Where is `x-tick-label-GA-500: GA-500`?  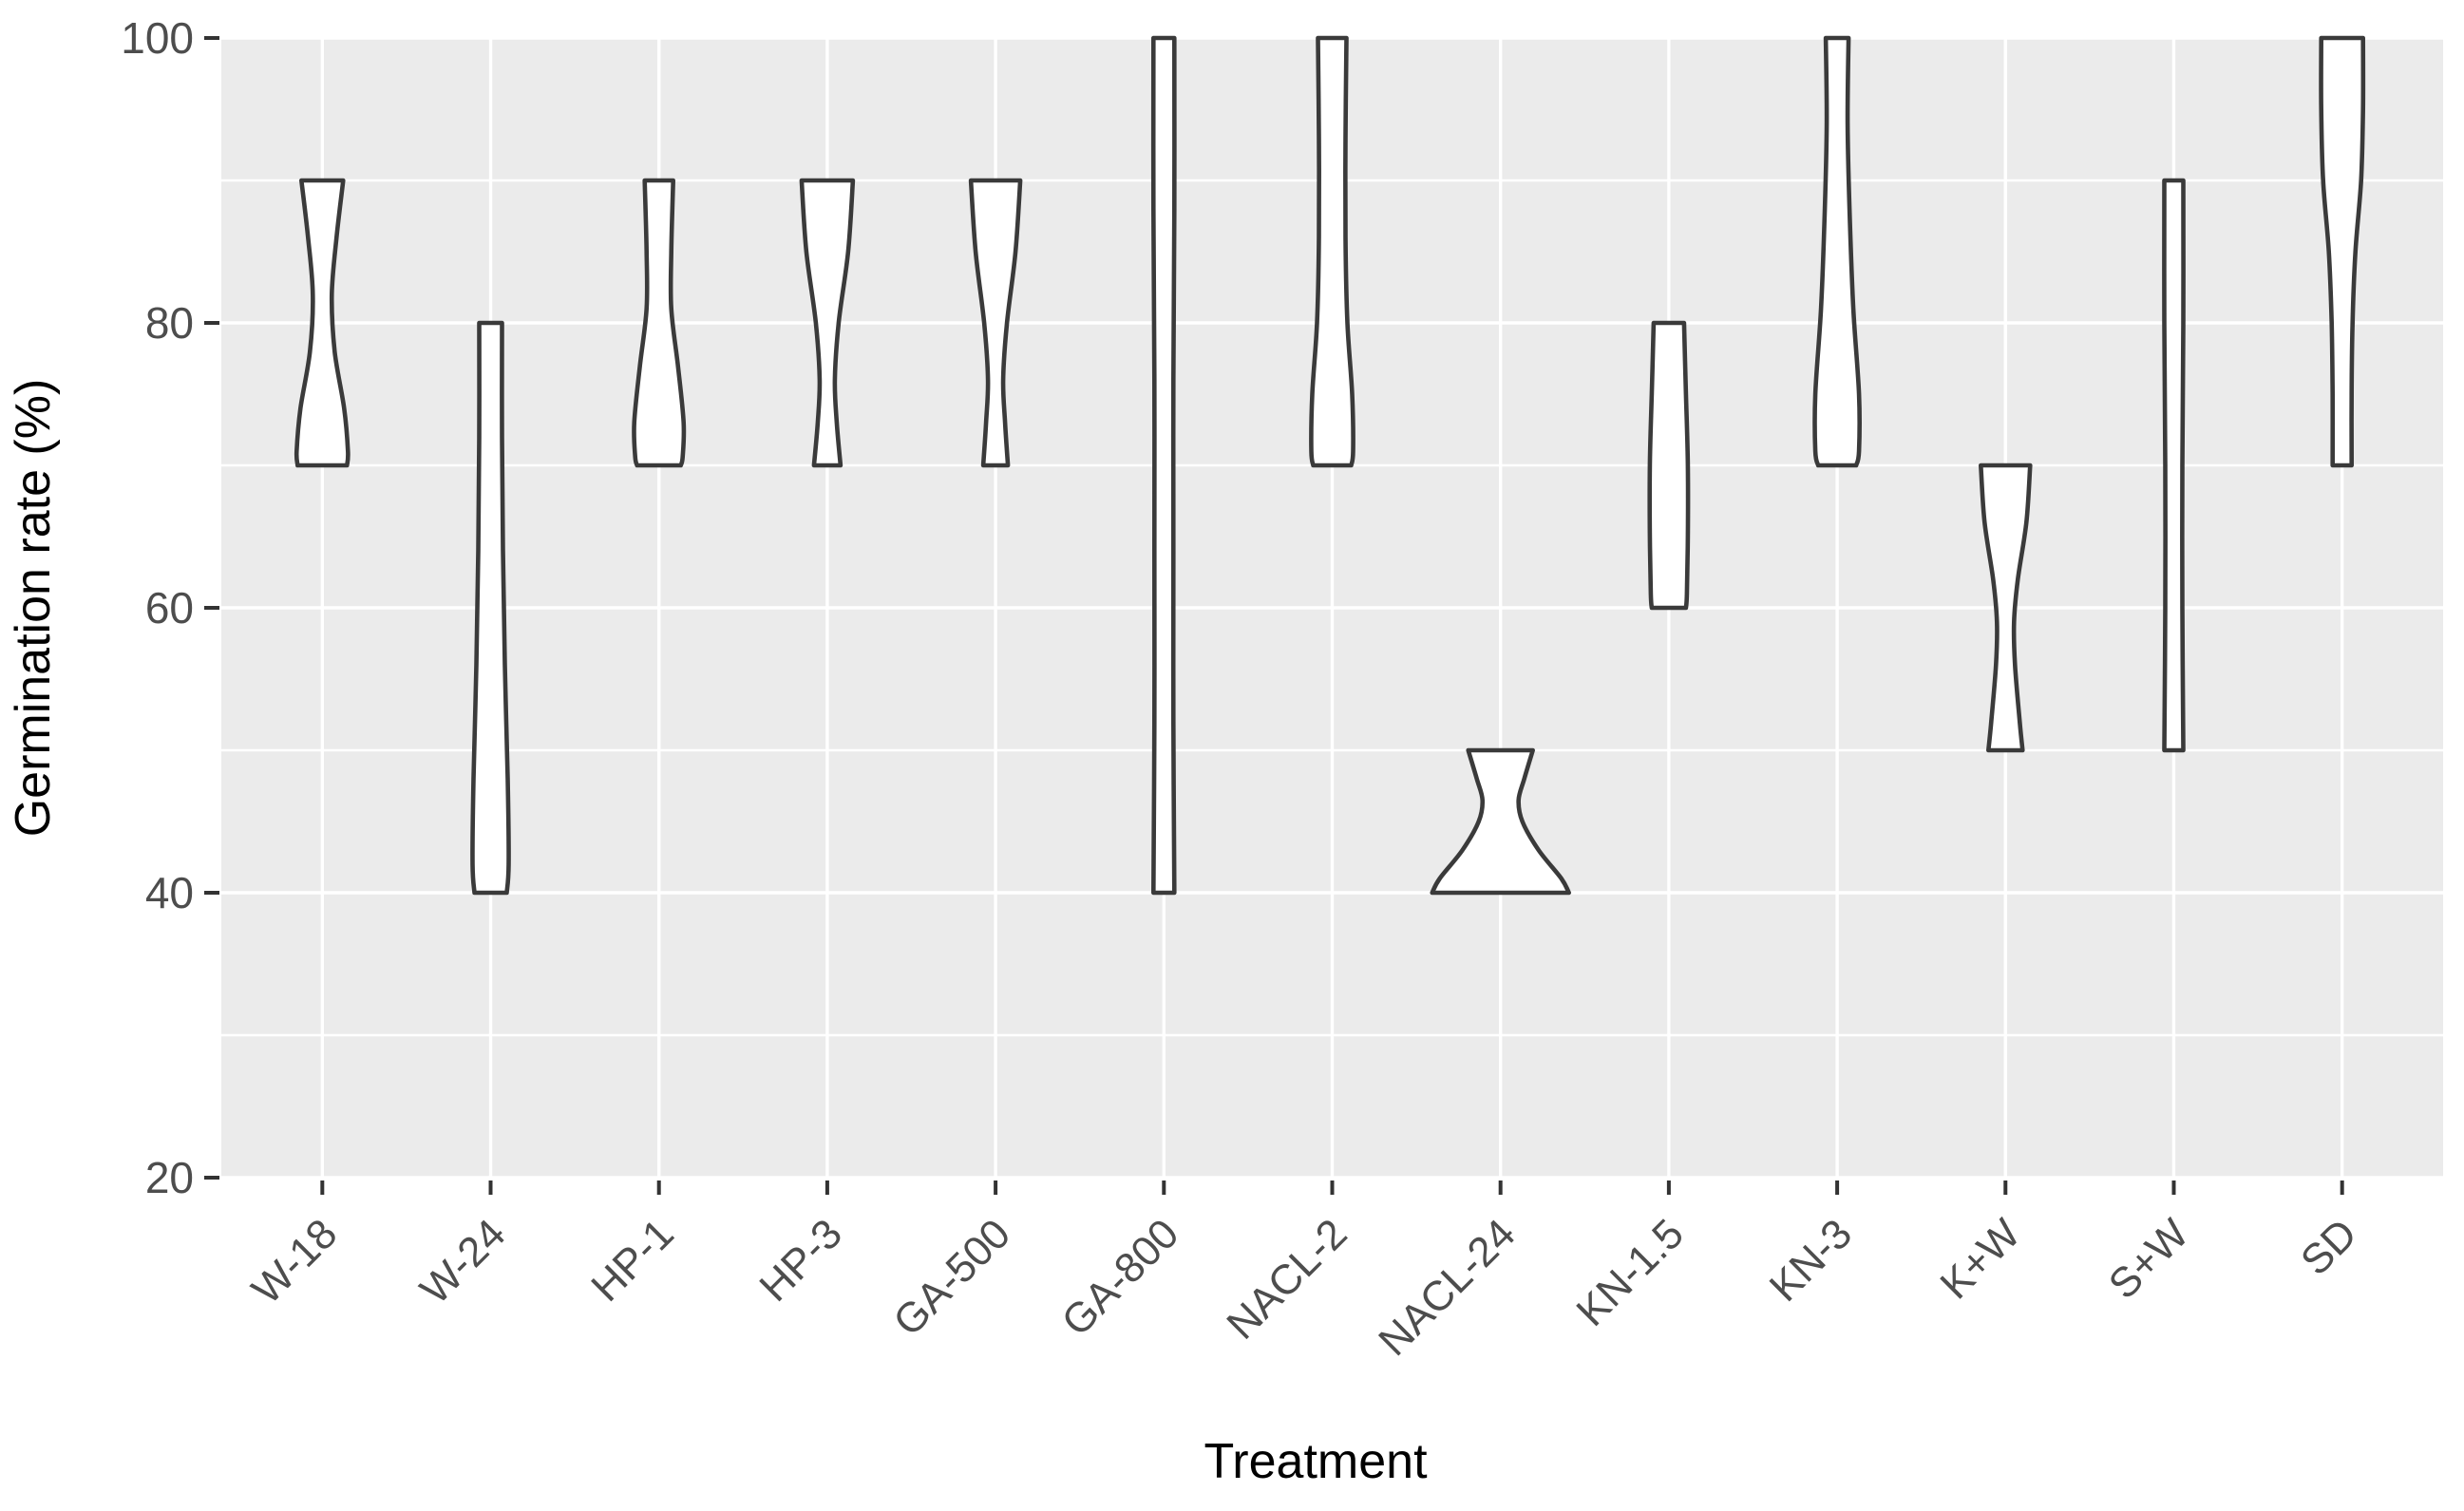 x-tick-label-GA-500: GA-500 is located at coordinates (951, 1277).